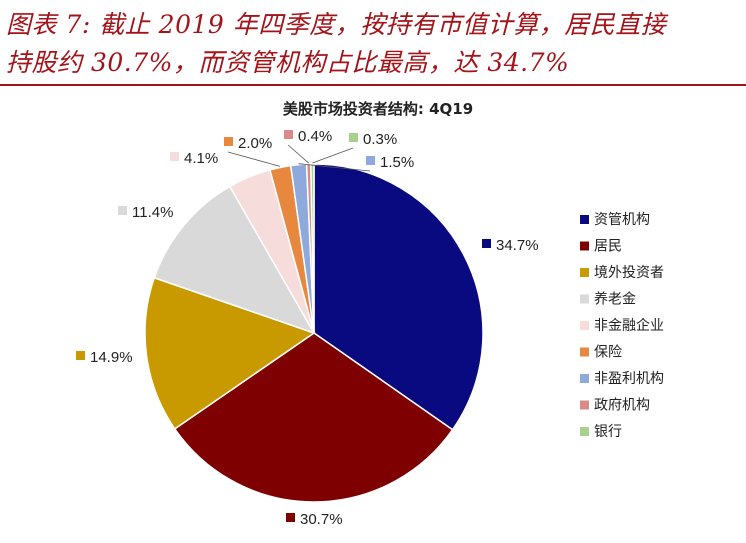 Image resolution: width=746 pixels, height=543 pixels. Describe the element at coordinates (608, 247) in the screenshot. I see `legend-label-2: 居民` at that location.